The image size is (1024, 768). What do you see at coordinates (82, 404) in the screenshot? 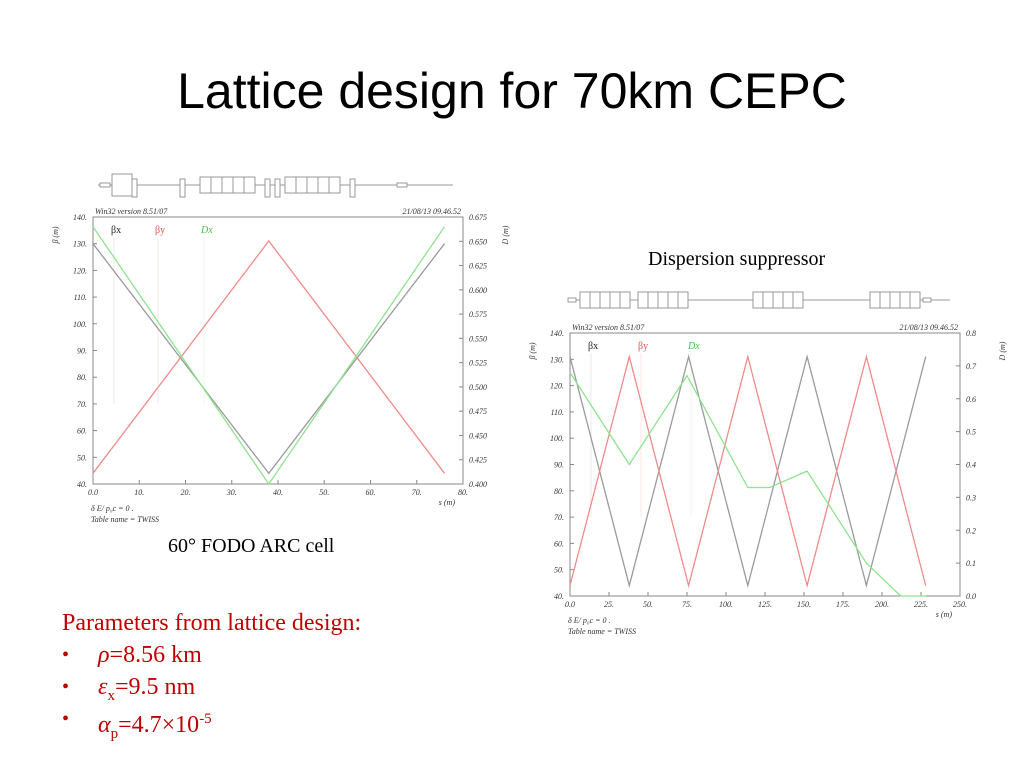
I see `y-tick-label: 70.` at bounding box center [82, 404].